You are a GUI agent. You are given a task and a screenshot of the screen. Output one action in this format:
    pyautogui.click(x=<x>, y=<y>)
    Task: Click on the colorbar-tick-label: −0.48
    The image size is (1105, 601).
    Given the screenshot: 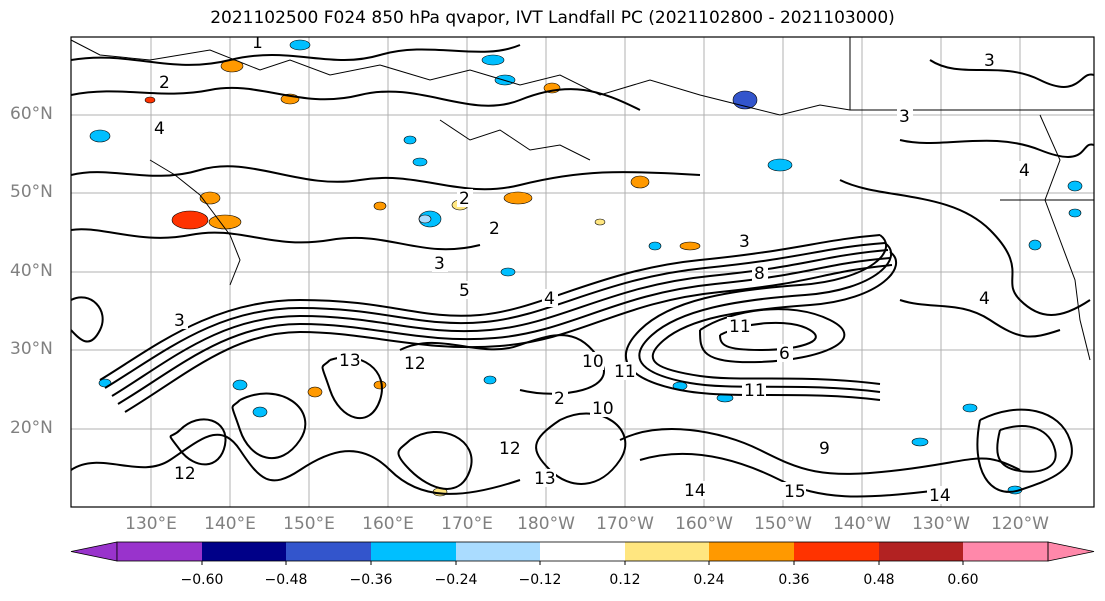 What is the action you would take?
    pyautogui.click(x=286, y=580)
    